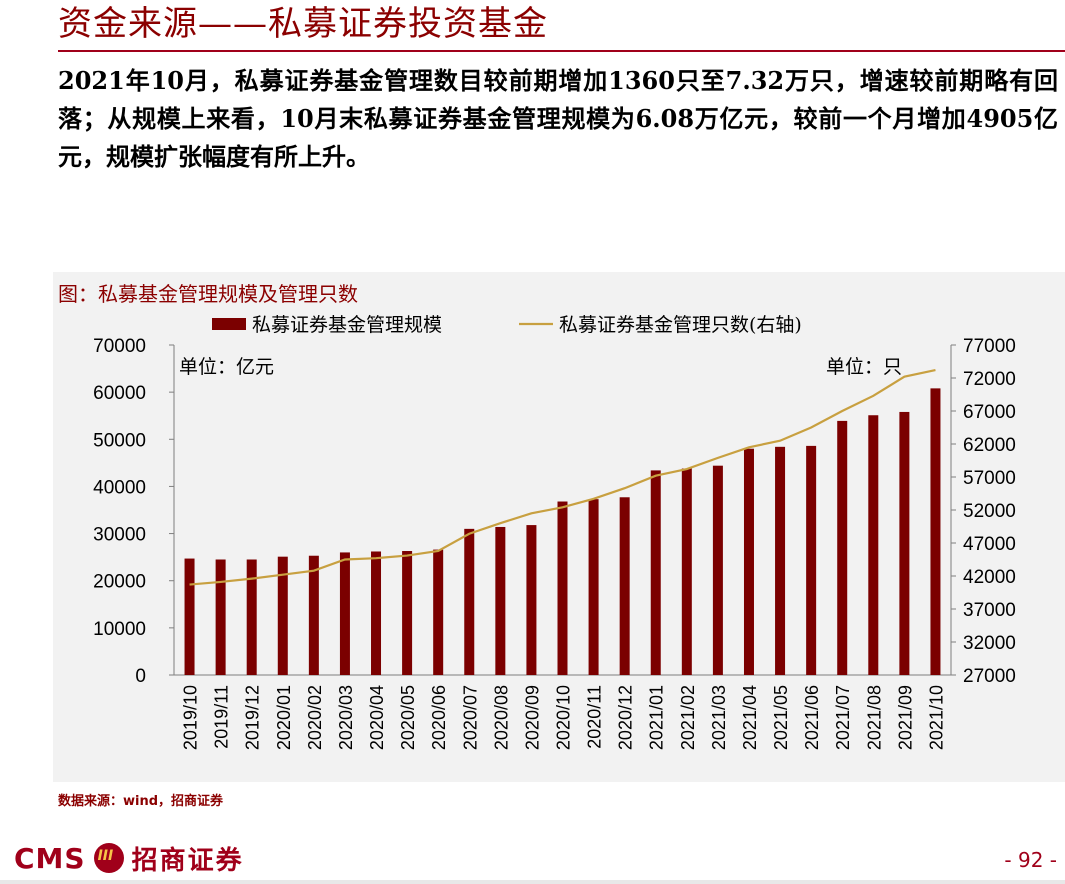 Image resolution: width=1065 pixels, height=884 pixels. Describe the element at coordinates (688, 717) in the screenshot. I see `x-tick-label: 2021/02` at that location.